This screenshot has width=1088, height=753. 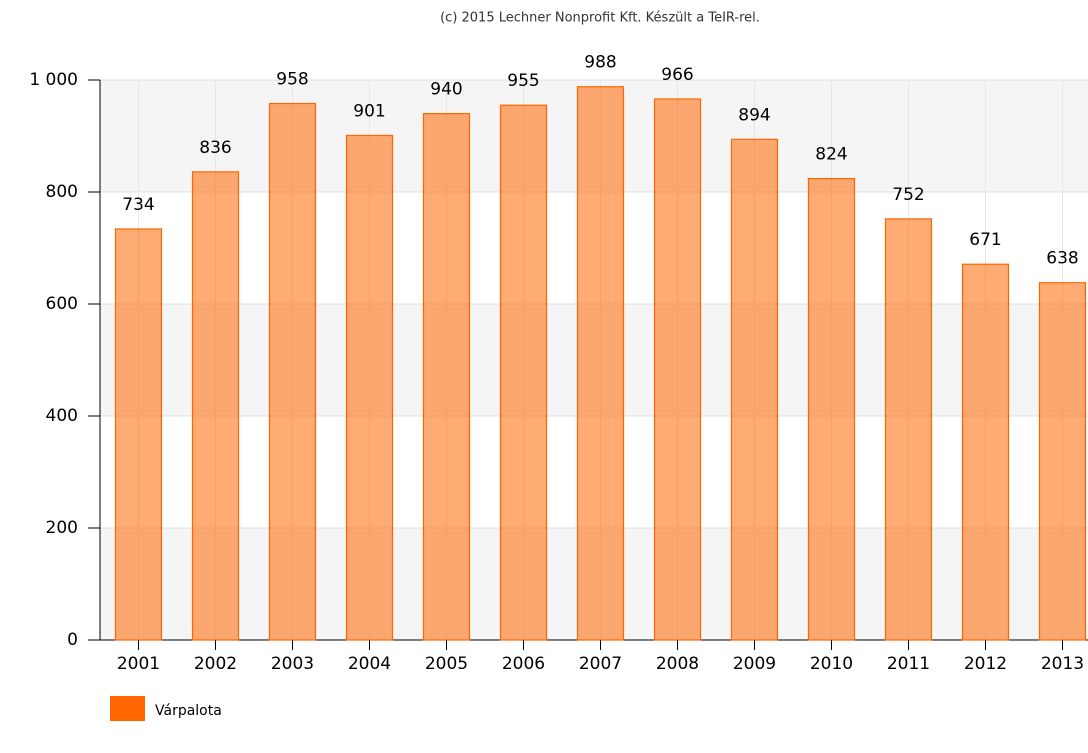 I want to click on x-tick-label: 2012, so click(x=985, y=664).